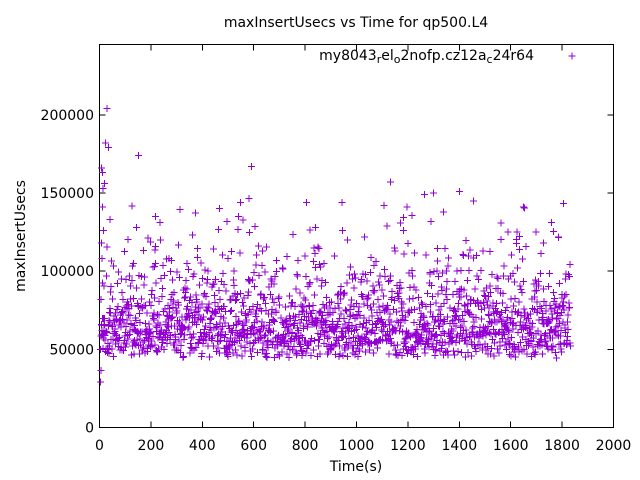  I want to click on x-tick-label: 1000, so click(357, 446).